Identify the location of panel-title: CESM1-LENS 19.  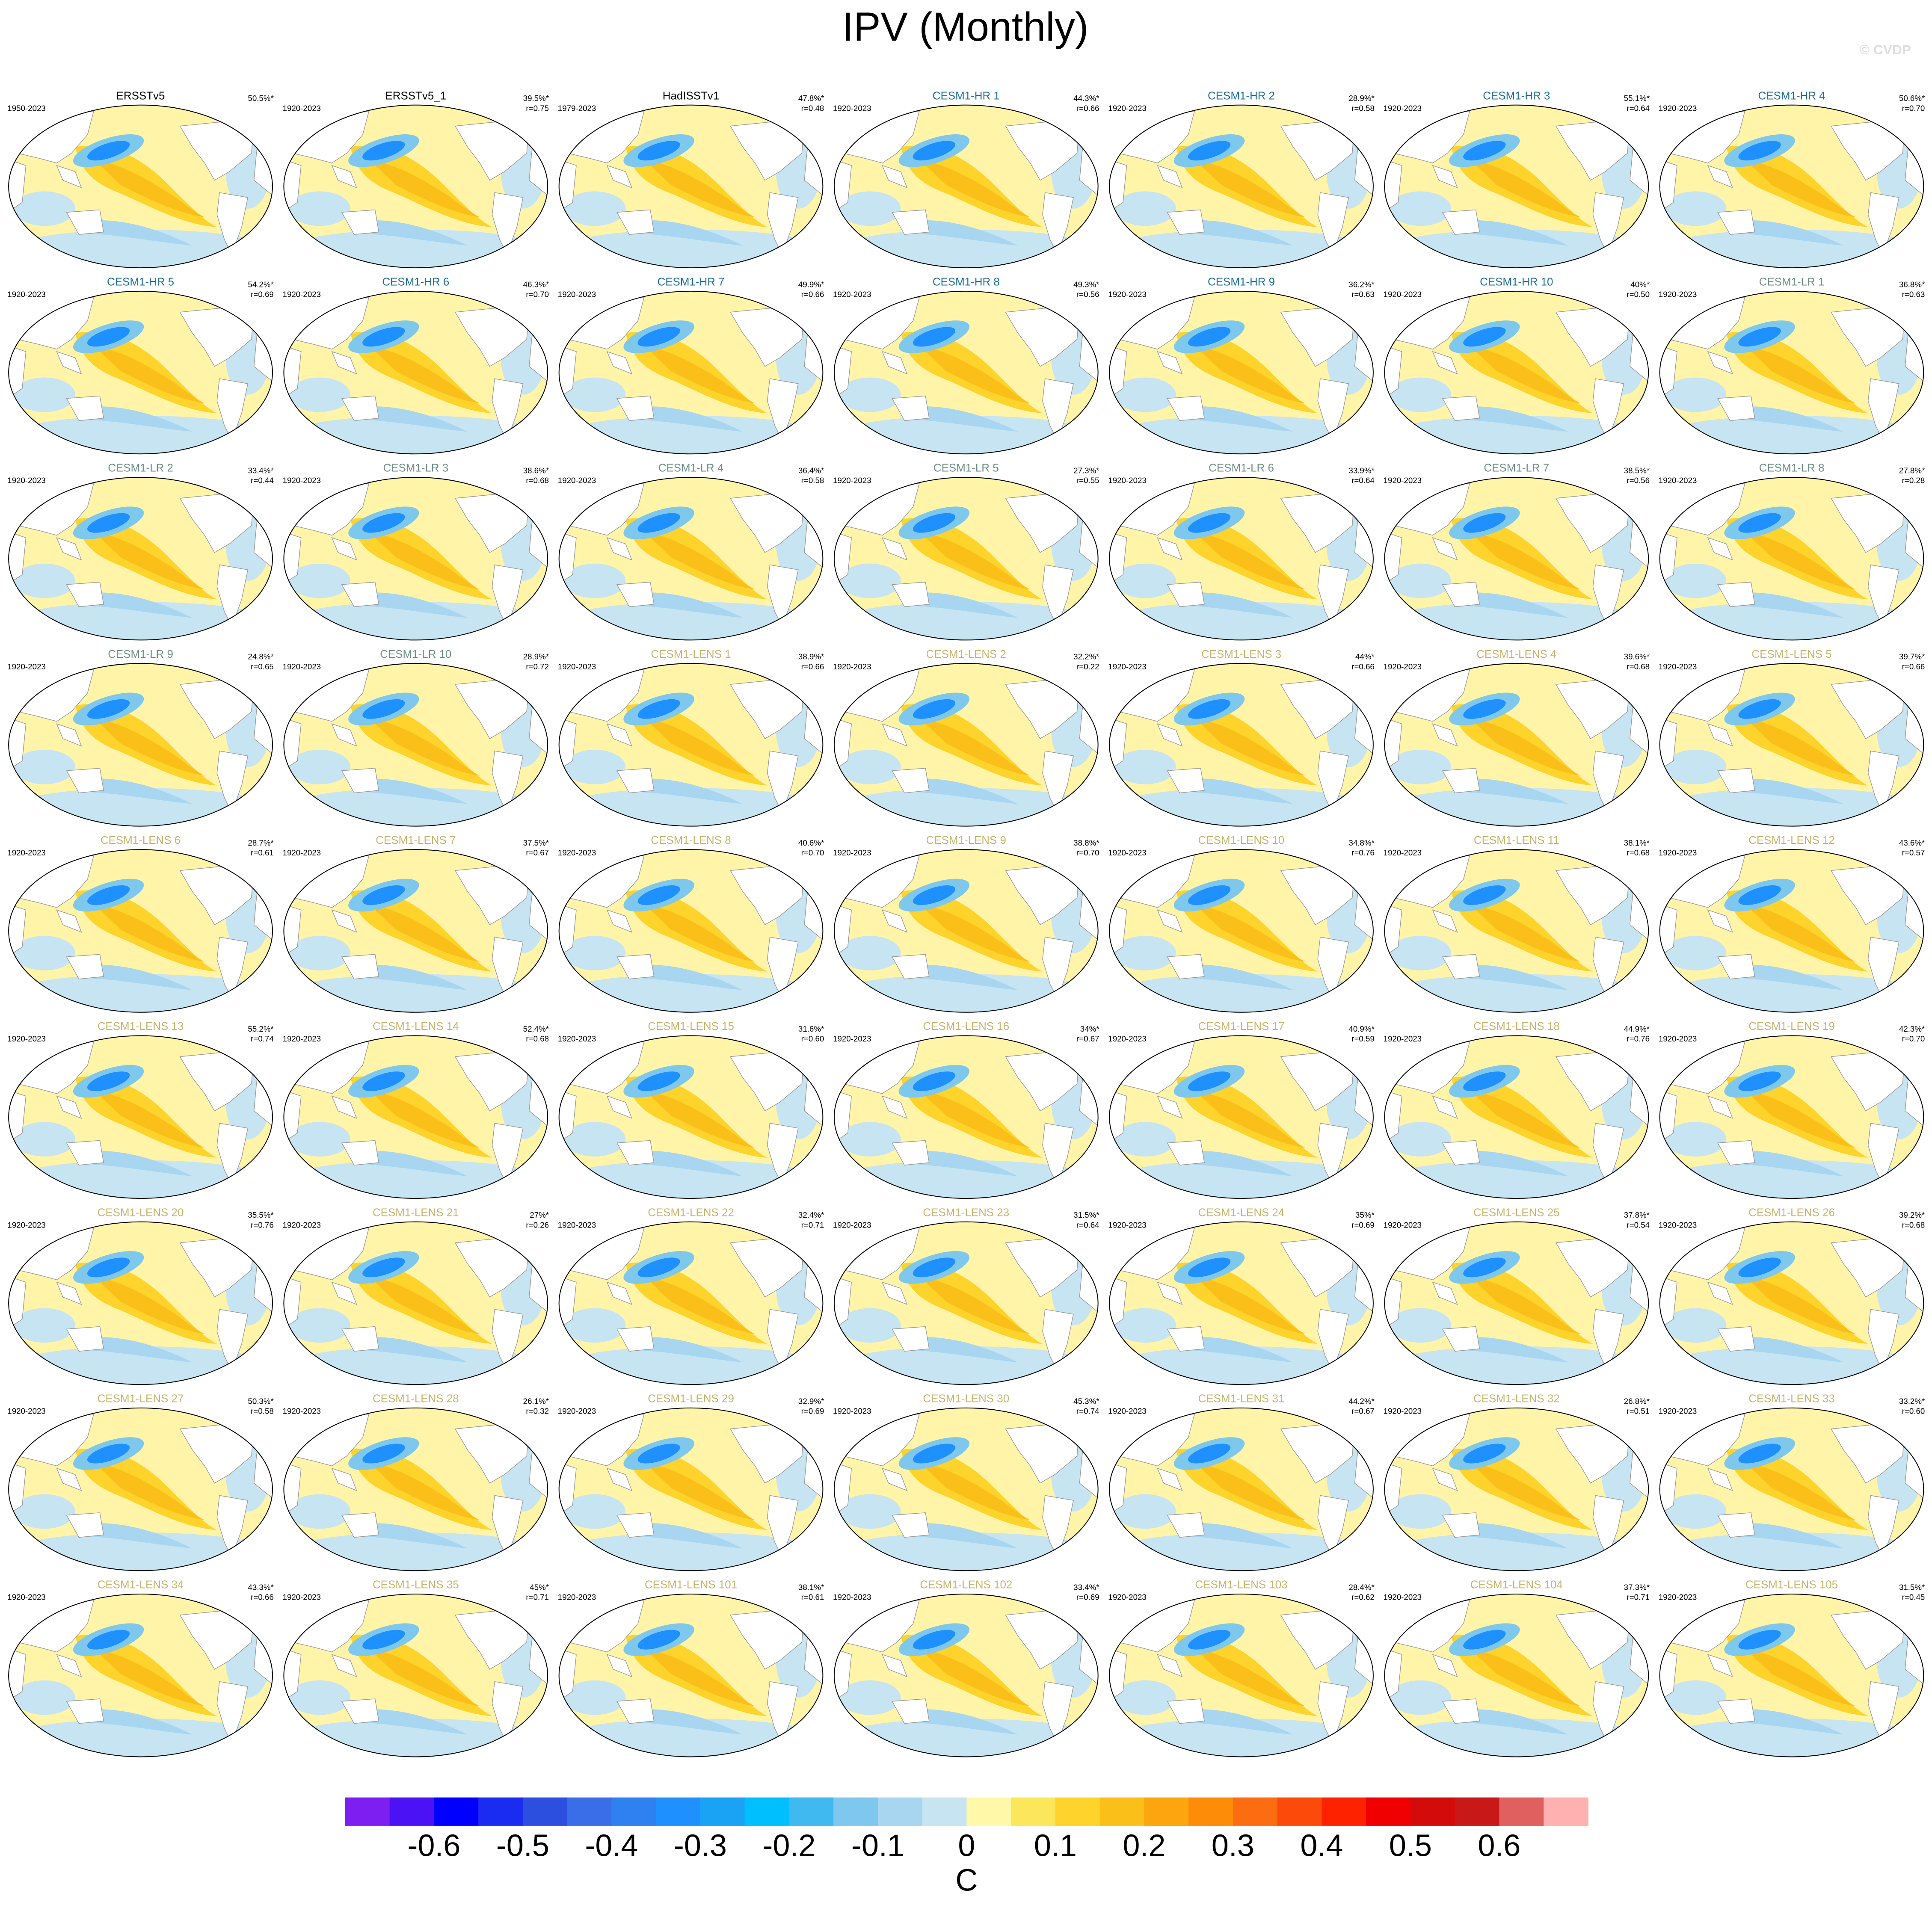
(1791, 1026).